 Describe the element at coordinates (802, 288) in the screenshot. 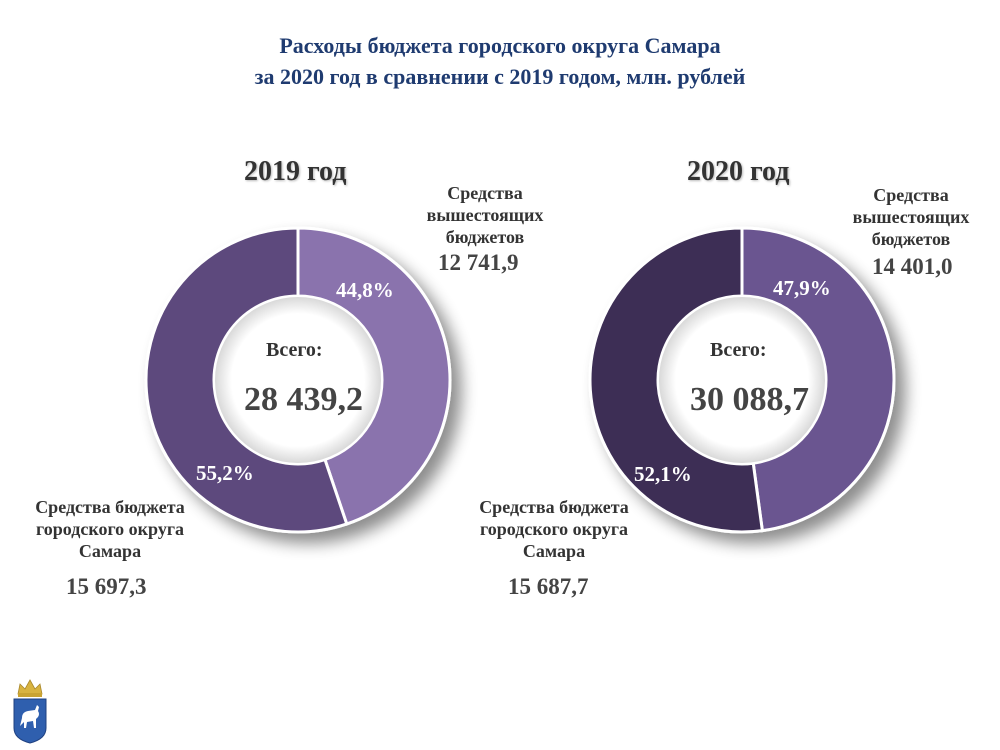

I see `percent-higher-budgets-2020: 47,9%` at that location.